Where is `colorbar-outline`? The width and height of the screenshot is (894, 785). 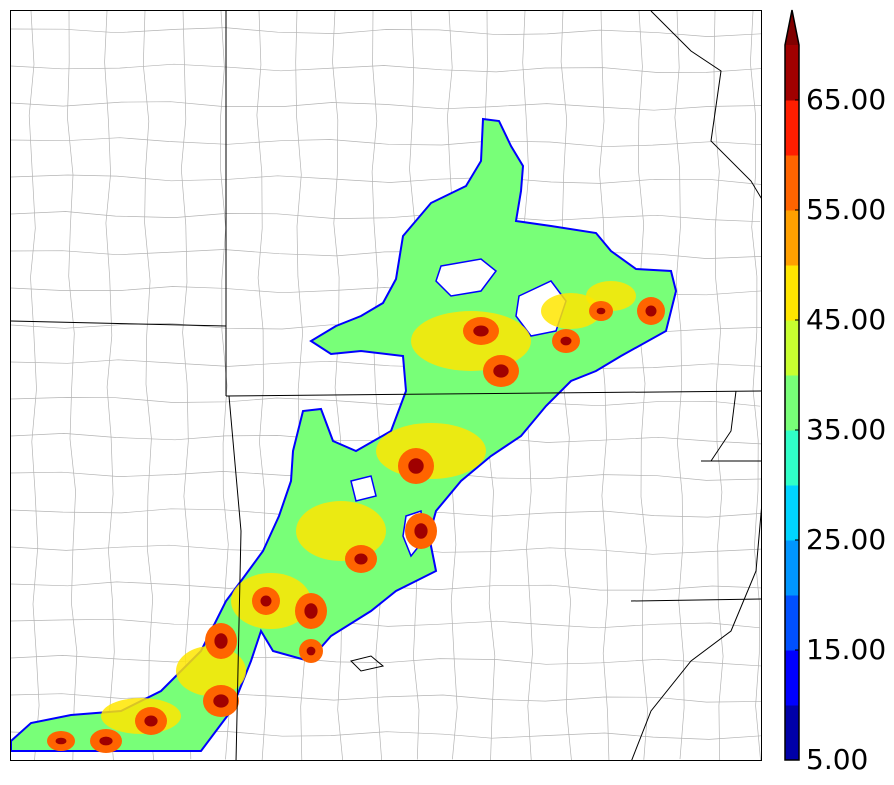
colorbar-outline is located at coordinates (792, 385).